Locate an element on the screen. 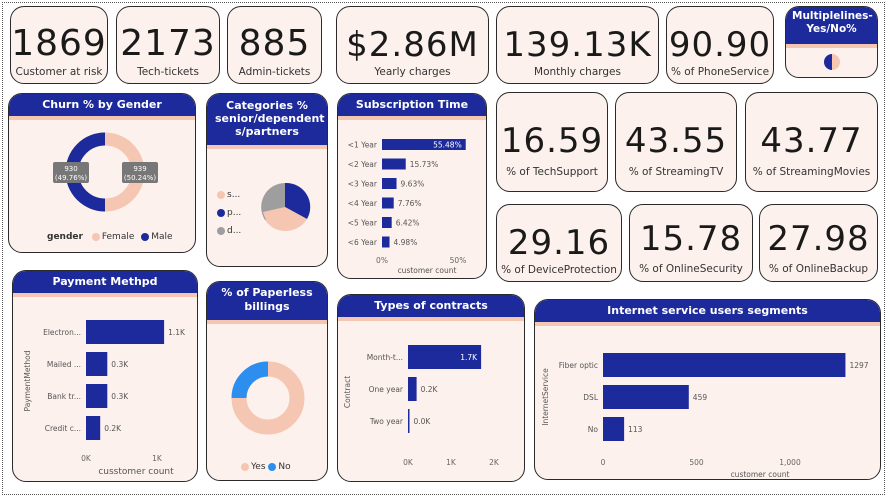 The image size is (889, 499). kpi-phone-service: 90.90 % of PhoneService is located at coordinates (720, 45).